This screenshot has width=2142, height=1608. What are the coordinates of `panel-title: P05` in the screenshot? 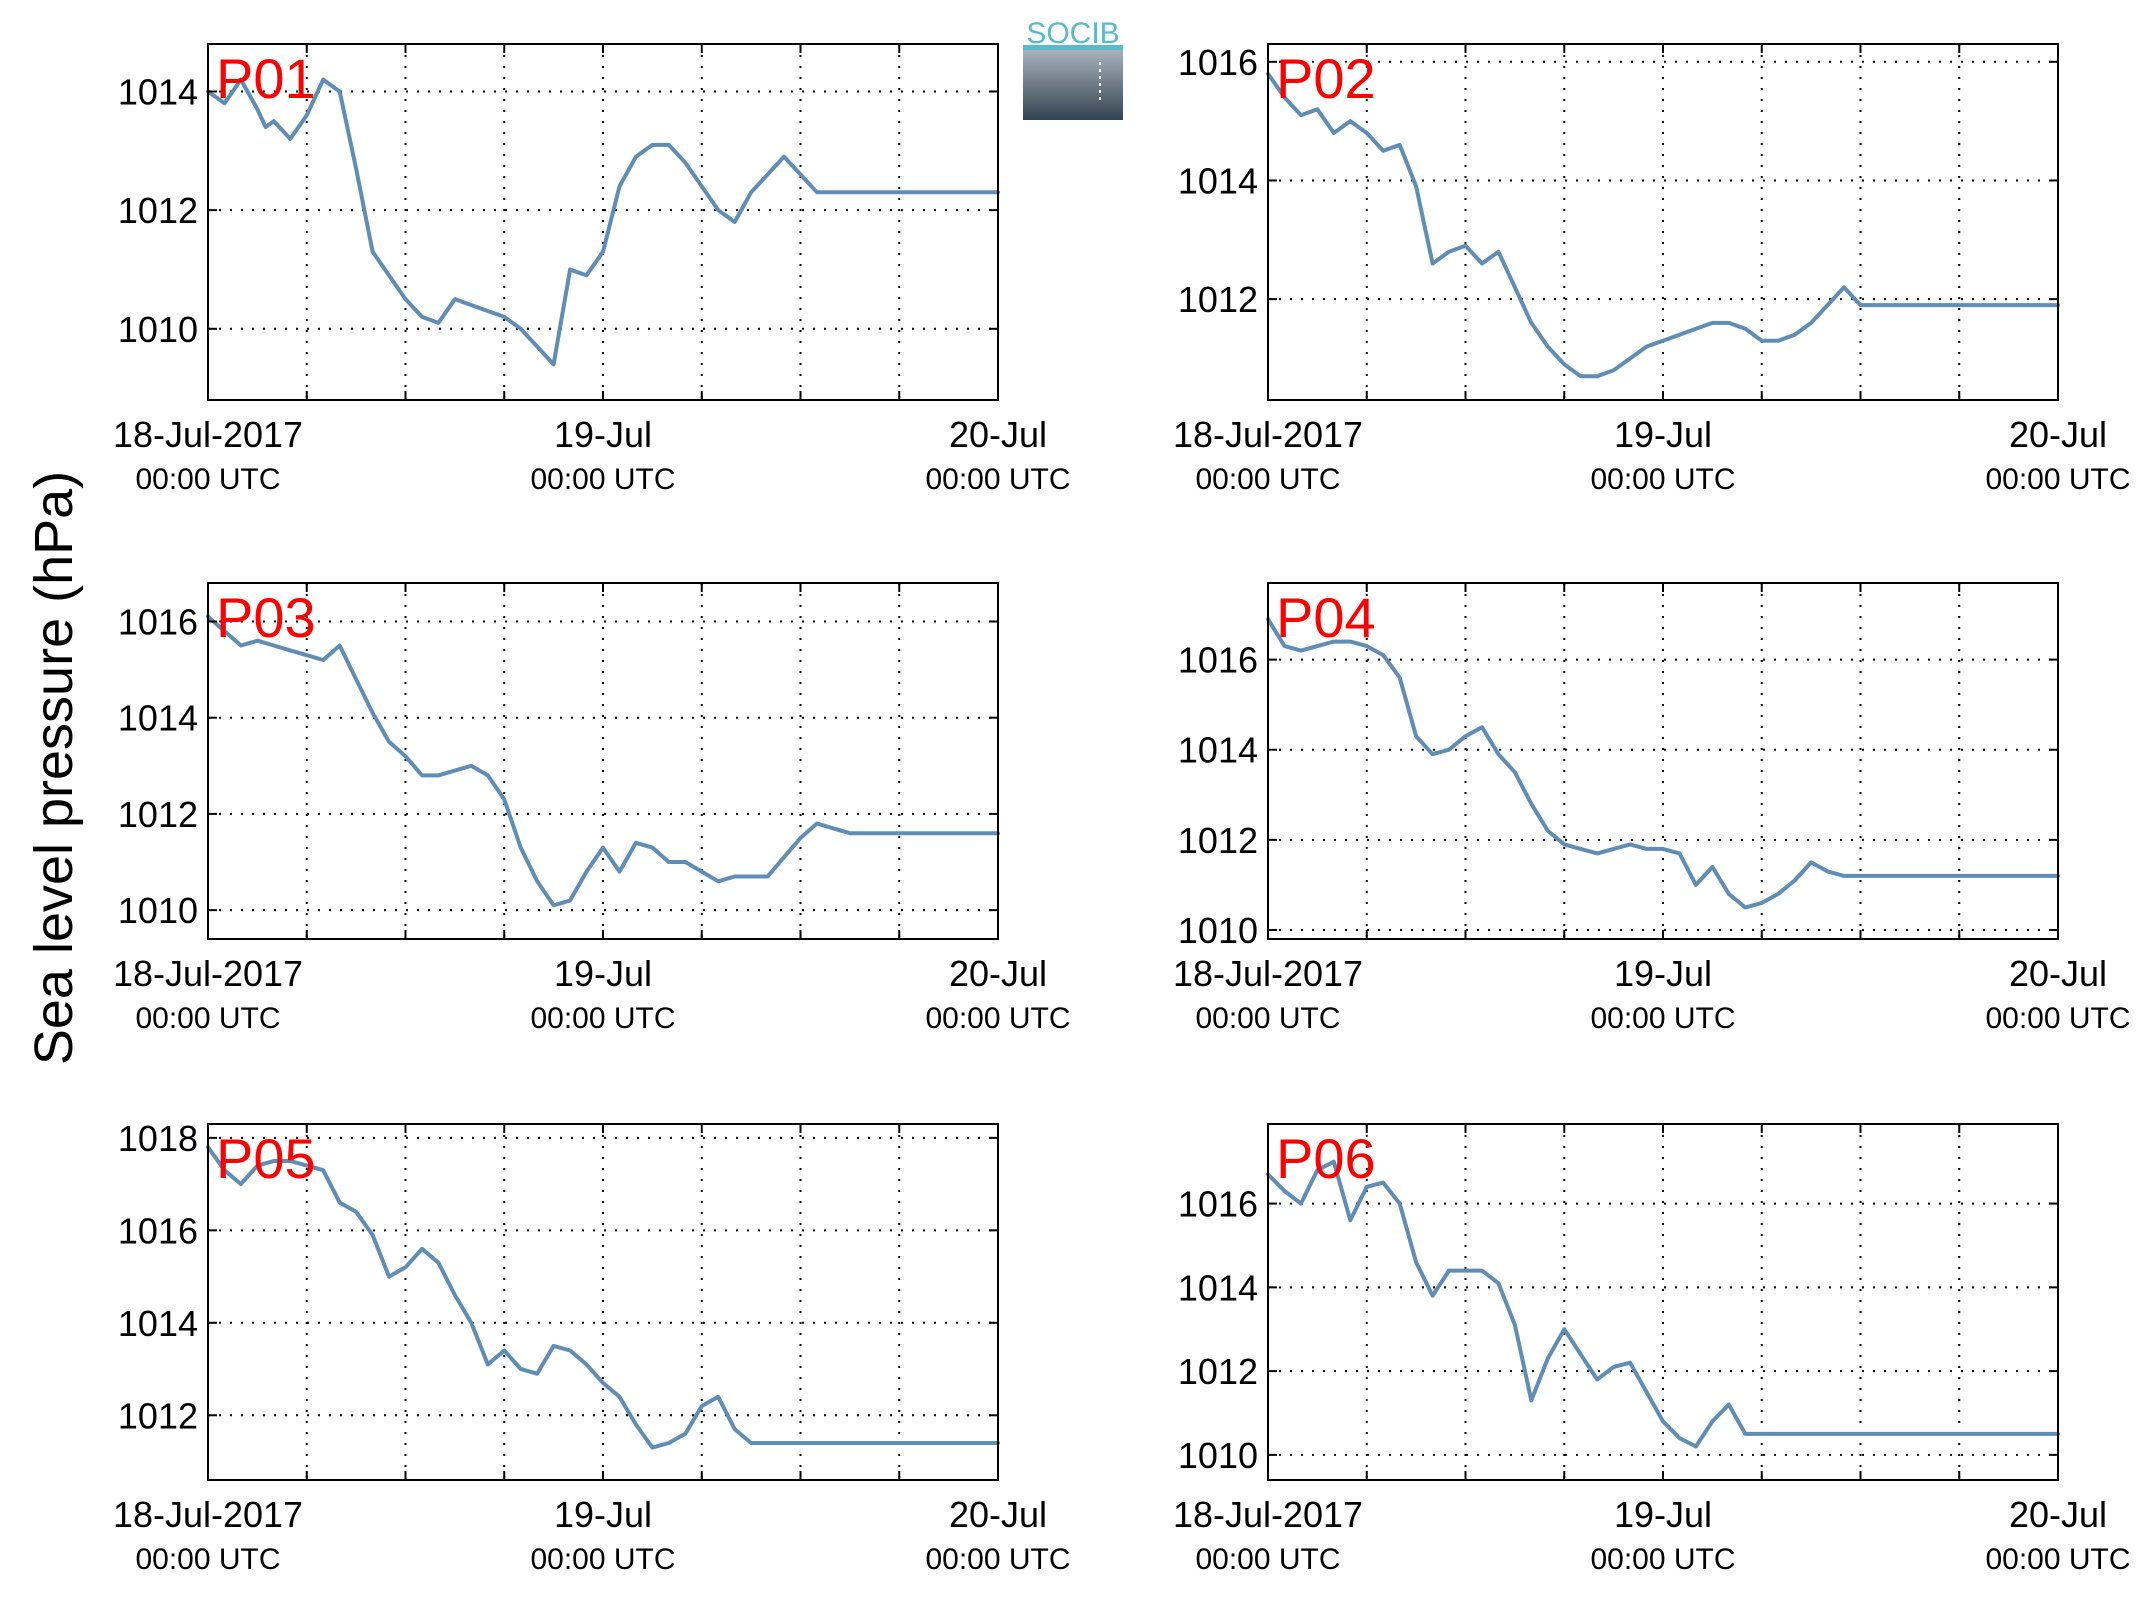 It's located at (266, 1158).